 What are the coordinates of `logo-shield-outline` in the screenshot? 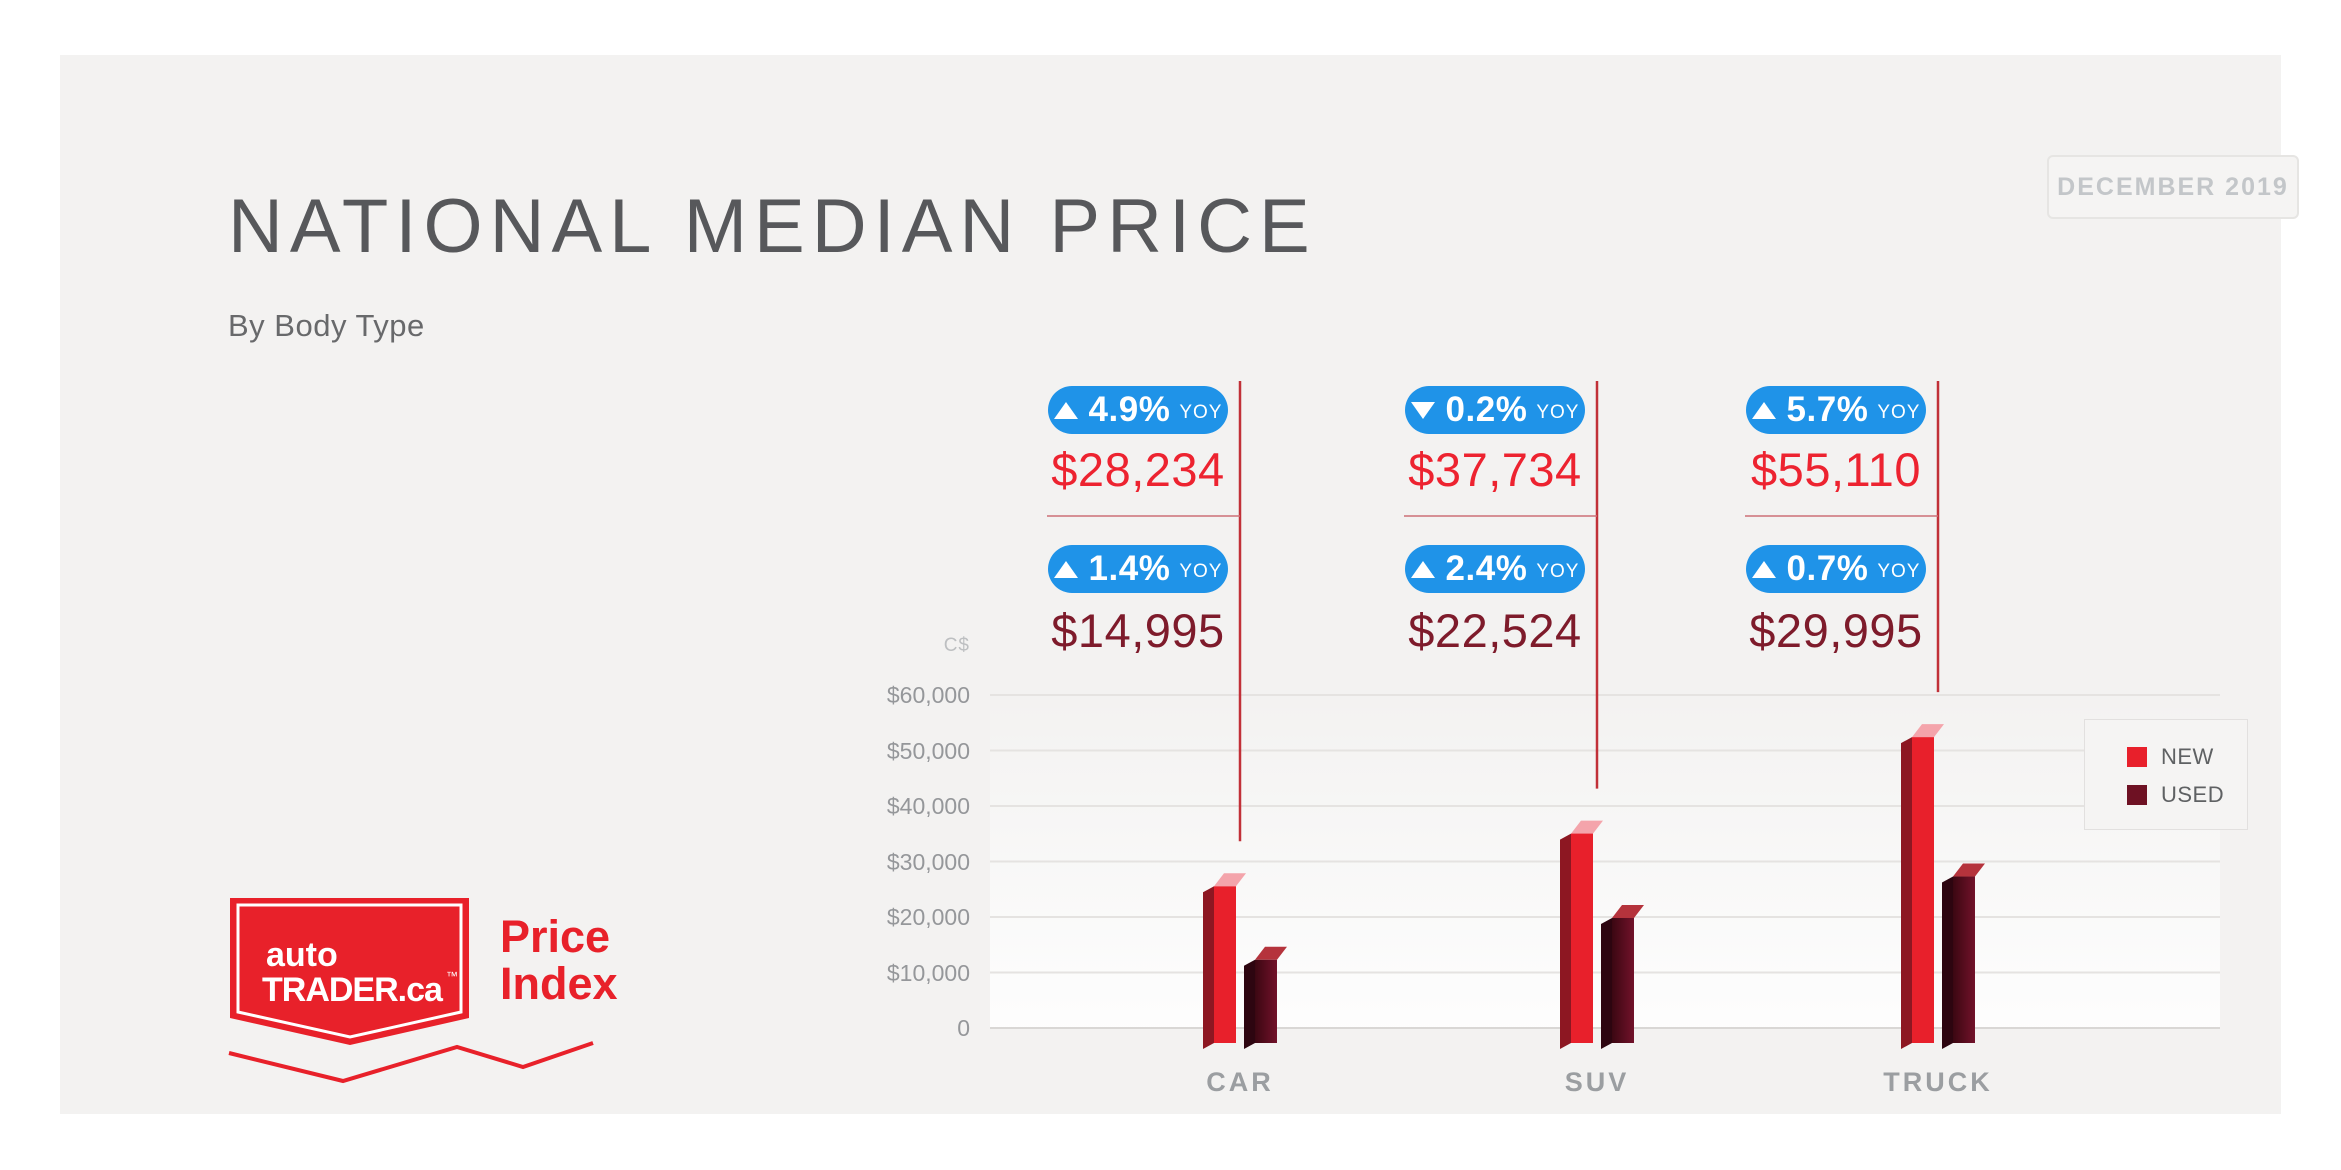 It's located at (349, 971).